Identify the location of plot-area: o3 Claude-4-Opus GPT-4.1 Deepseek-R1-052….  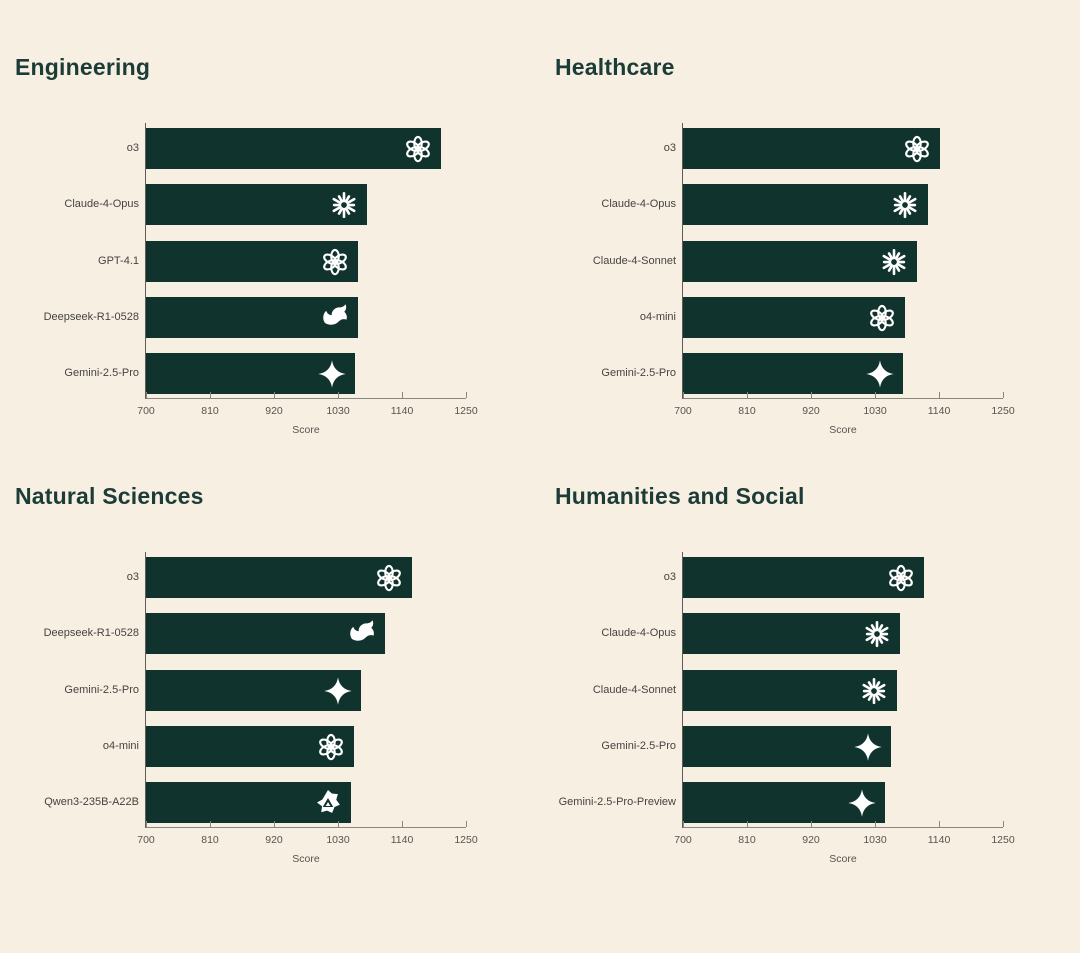
(261, 279).